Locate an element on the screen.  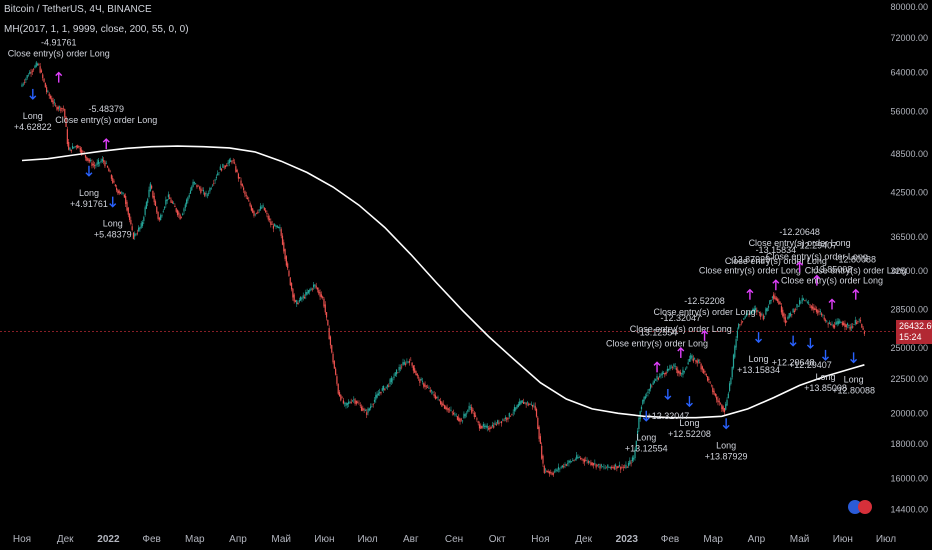
last-price-tag: 26432.60 15:24 is located at coordinates (914, 332).